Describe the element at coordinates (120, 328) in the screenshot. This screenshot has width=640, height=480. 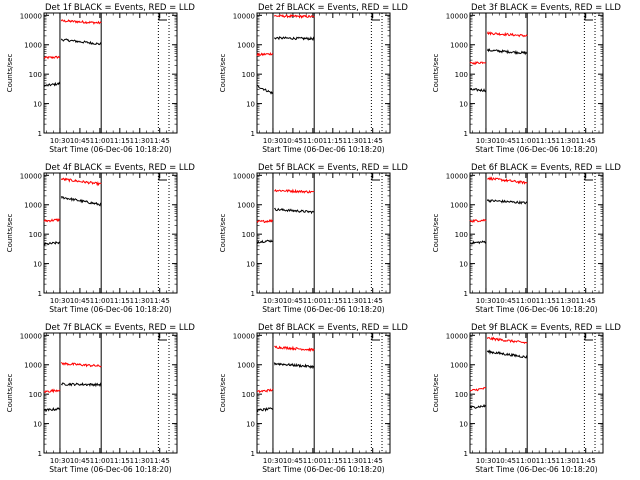
I see `chart-title: Det 7f BLACK = Events, RED = LLD` at that location.